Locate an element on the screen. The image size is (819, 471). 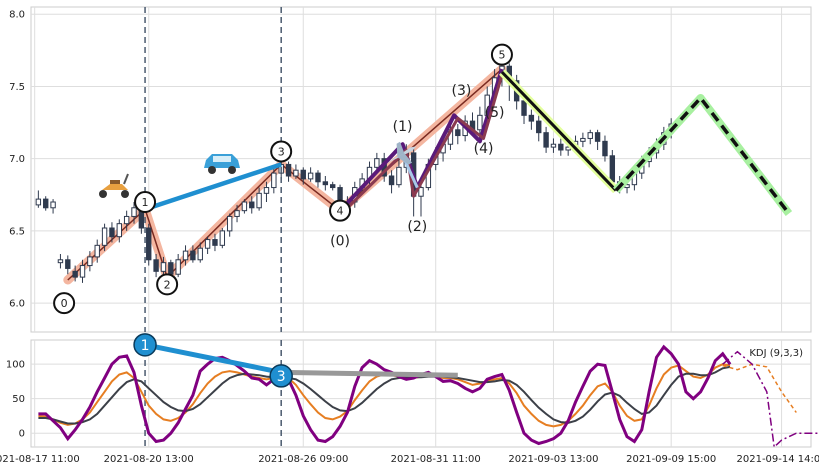
kdj-trend-gray is located at coordinates (369, 373).